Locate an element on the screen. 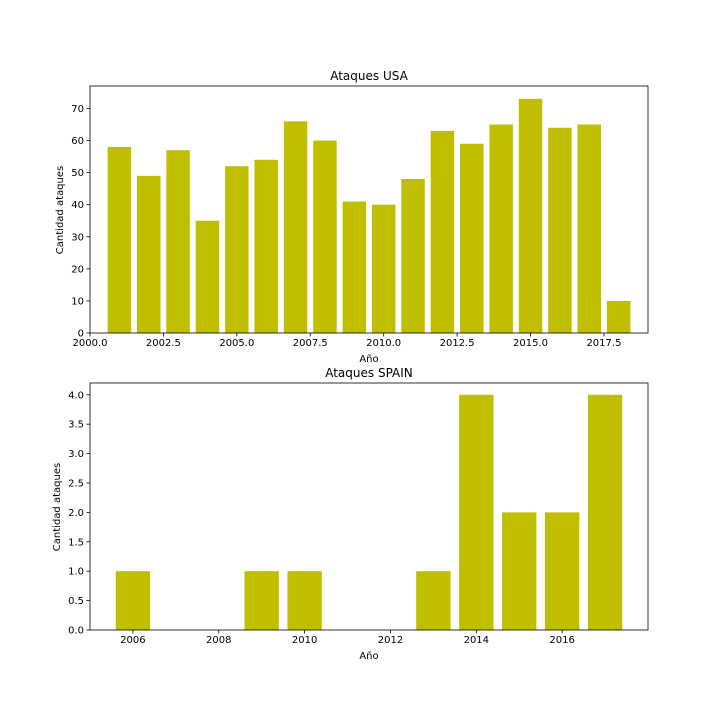 This screenshot has height=725, width=720. x-tick-label: 2005.0 is located at coordinates (236, 343).